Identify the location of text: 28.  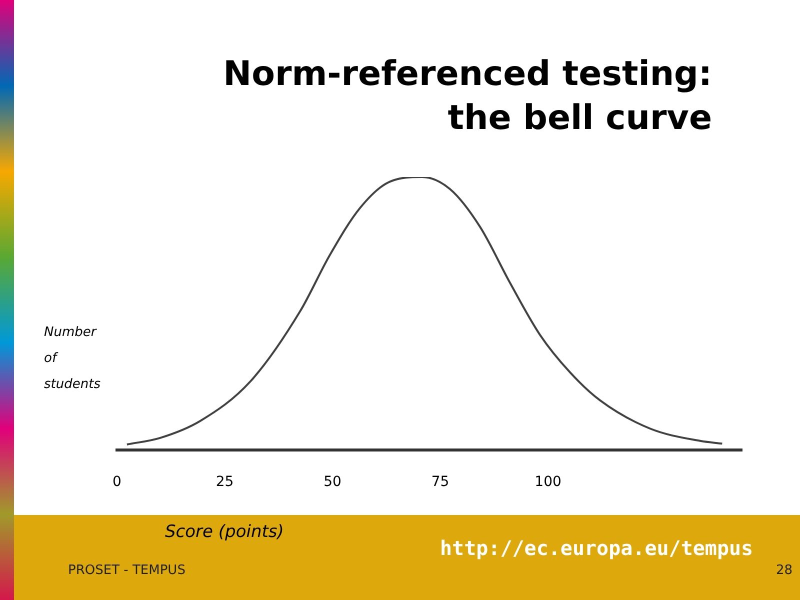
(784, 570).